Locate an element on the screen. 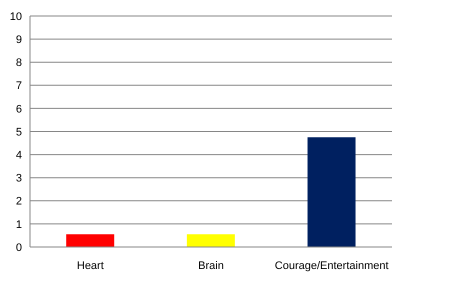  y-tick-label: 2 is located at coordinates (19, 202).